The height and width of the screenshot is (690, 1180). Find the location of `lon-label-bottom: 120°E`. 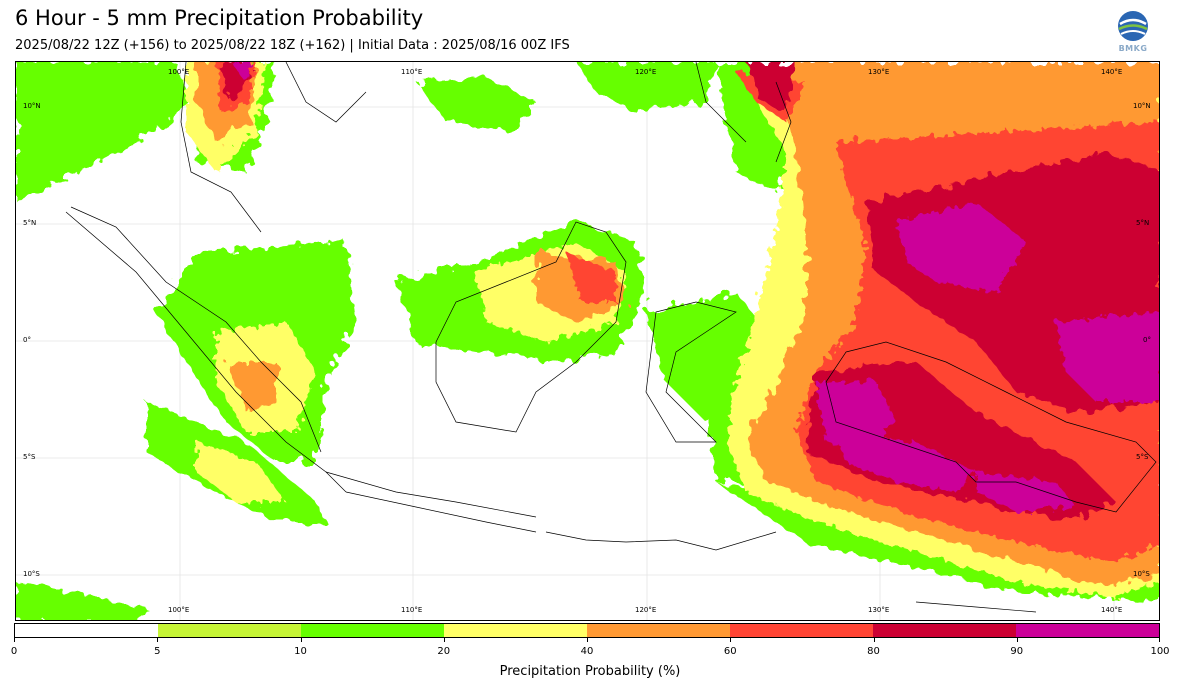

lon-label-bottom: 120°E is located at coordinates (646, 610).